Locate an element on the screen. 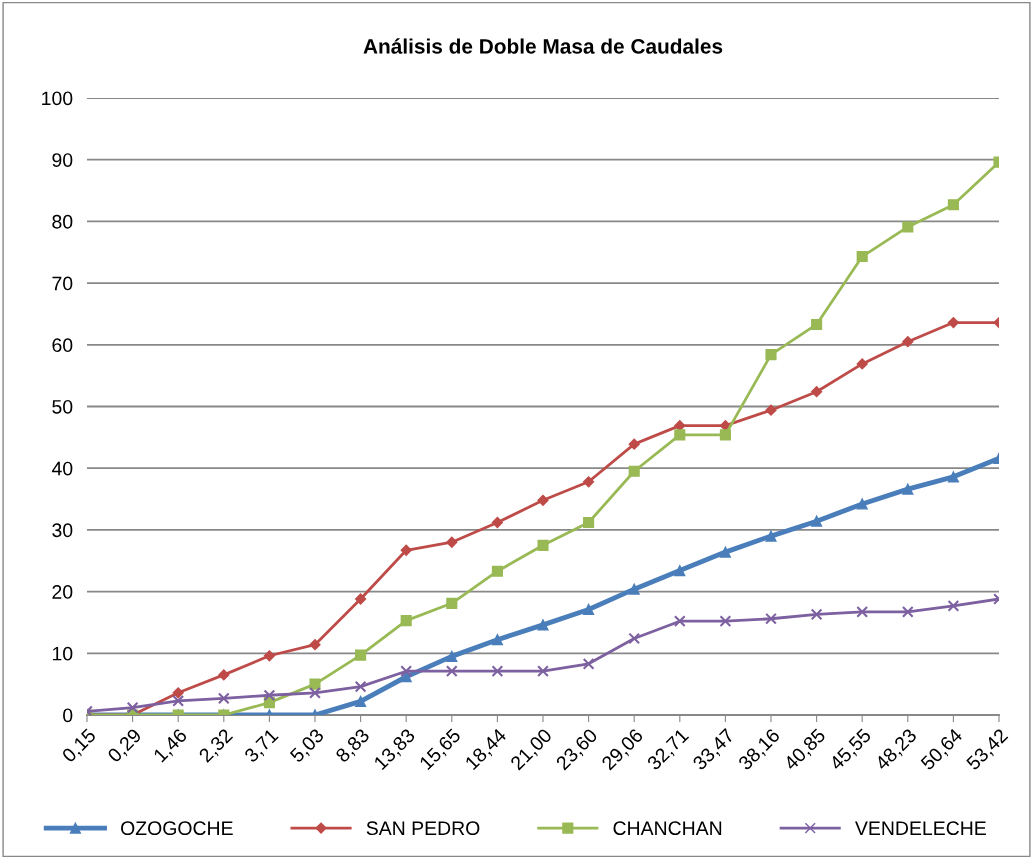 The image size is (1033, 859). y-tick-label: 40 is located at coordinates (62, 468).